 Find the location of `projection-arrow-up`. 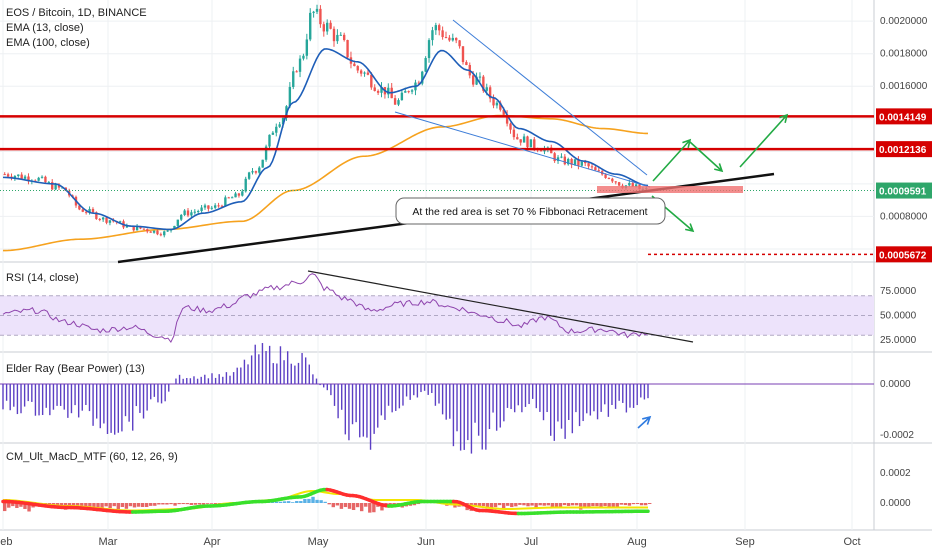

projection-arrow-up is located at coordinates (671, 160).